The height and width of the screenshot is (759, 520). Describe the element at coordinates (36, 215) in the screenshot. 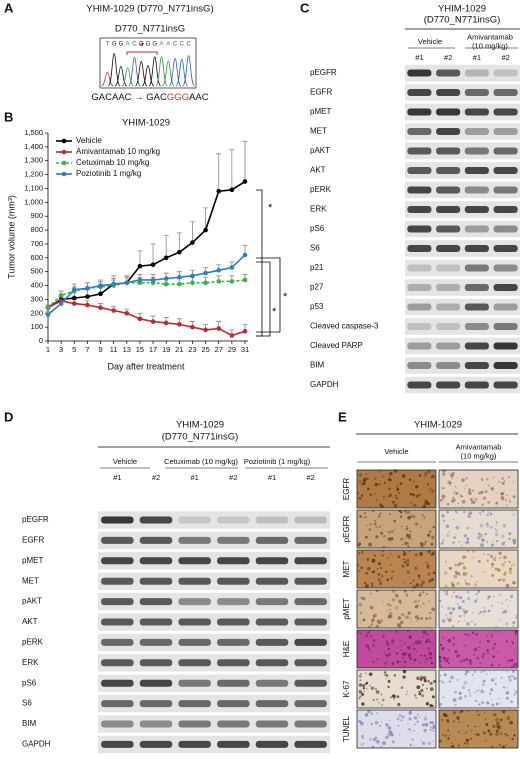

I see `y-tick-label: 900` at that location.